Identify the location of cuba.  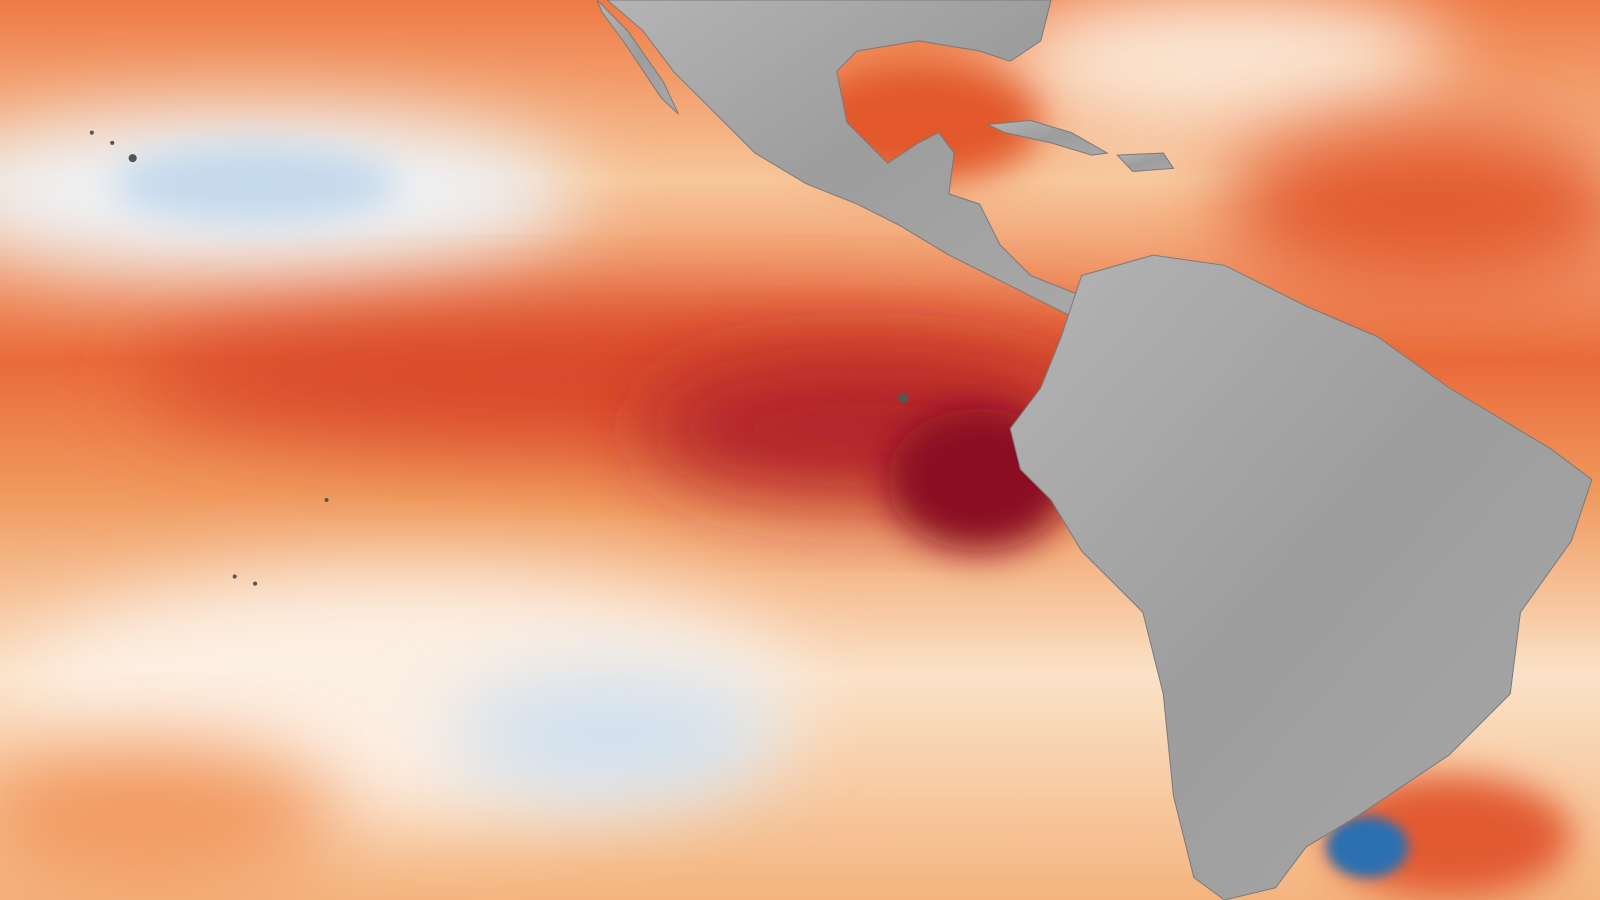
(1047, 137).